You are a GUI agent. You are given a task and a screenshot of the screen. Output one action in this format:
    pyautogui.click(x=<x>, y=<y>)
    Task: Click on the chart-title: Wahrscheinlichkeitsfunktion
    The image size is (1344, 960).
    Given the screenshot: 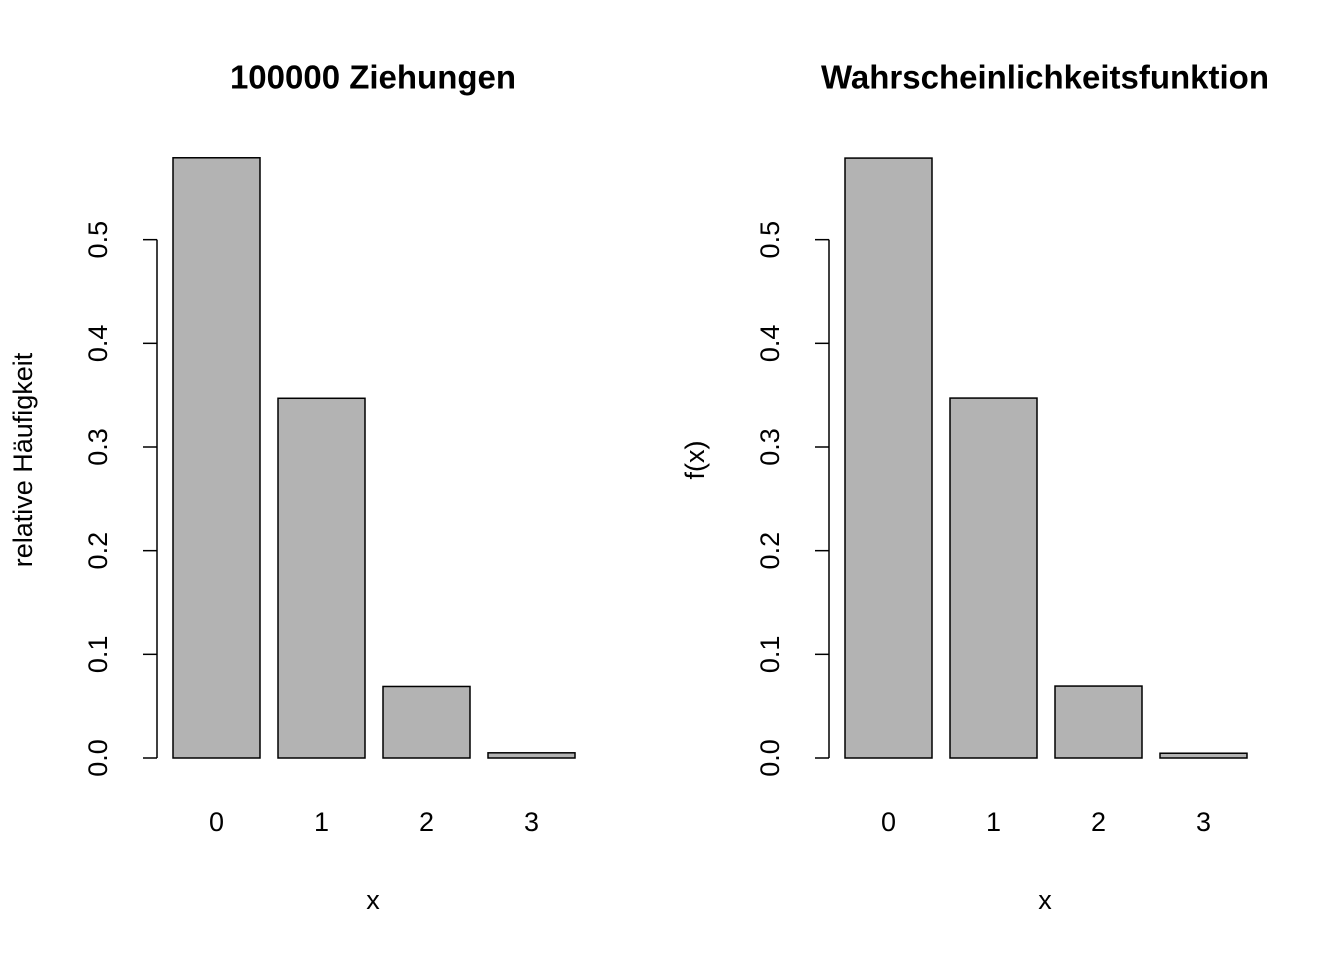 What is the action you would take?
    pyautogui.click(x=1045, y=77)
    